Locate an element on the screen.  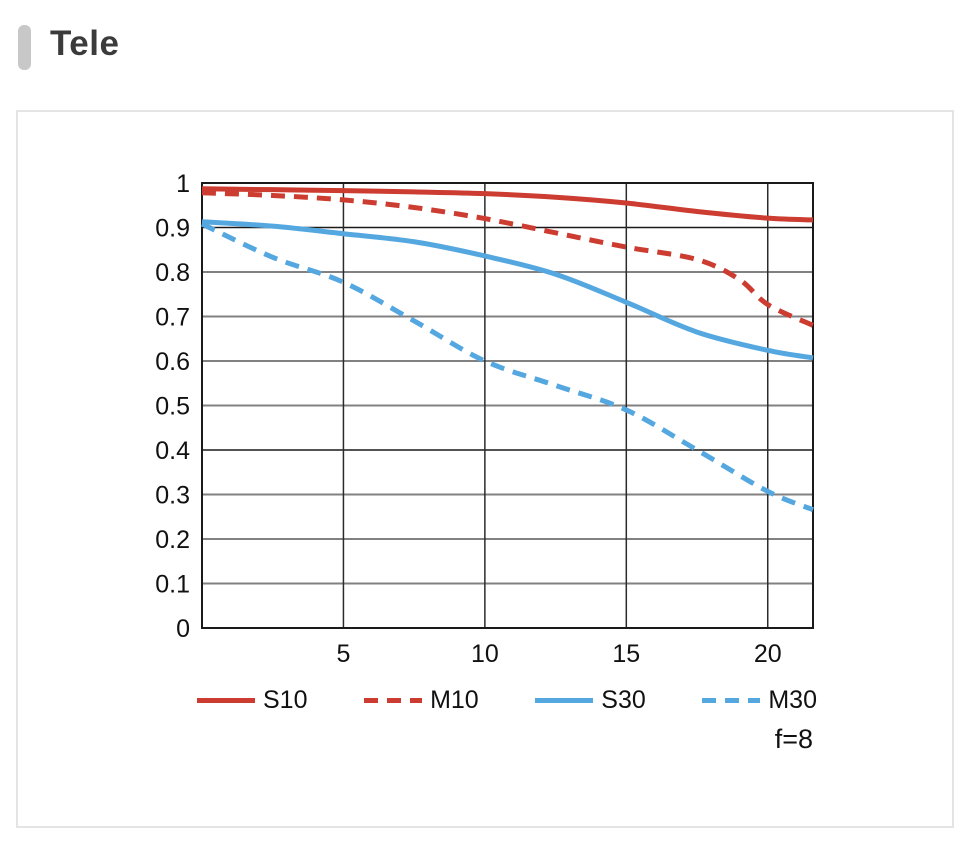
y-tick-label: 0.9 is located at coordinates (172, 229).